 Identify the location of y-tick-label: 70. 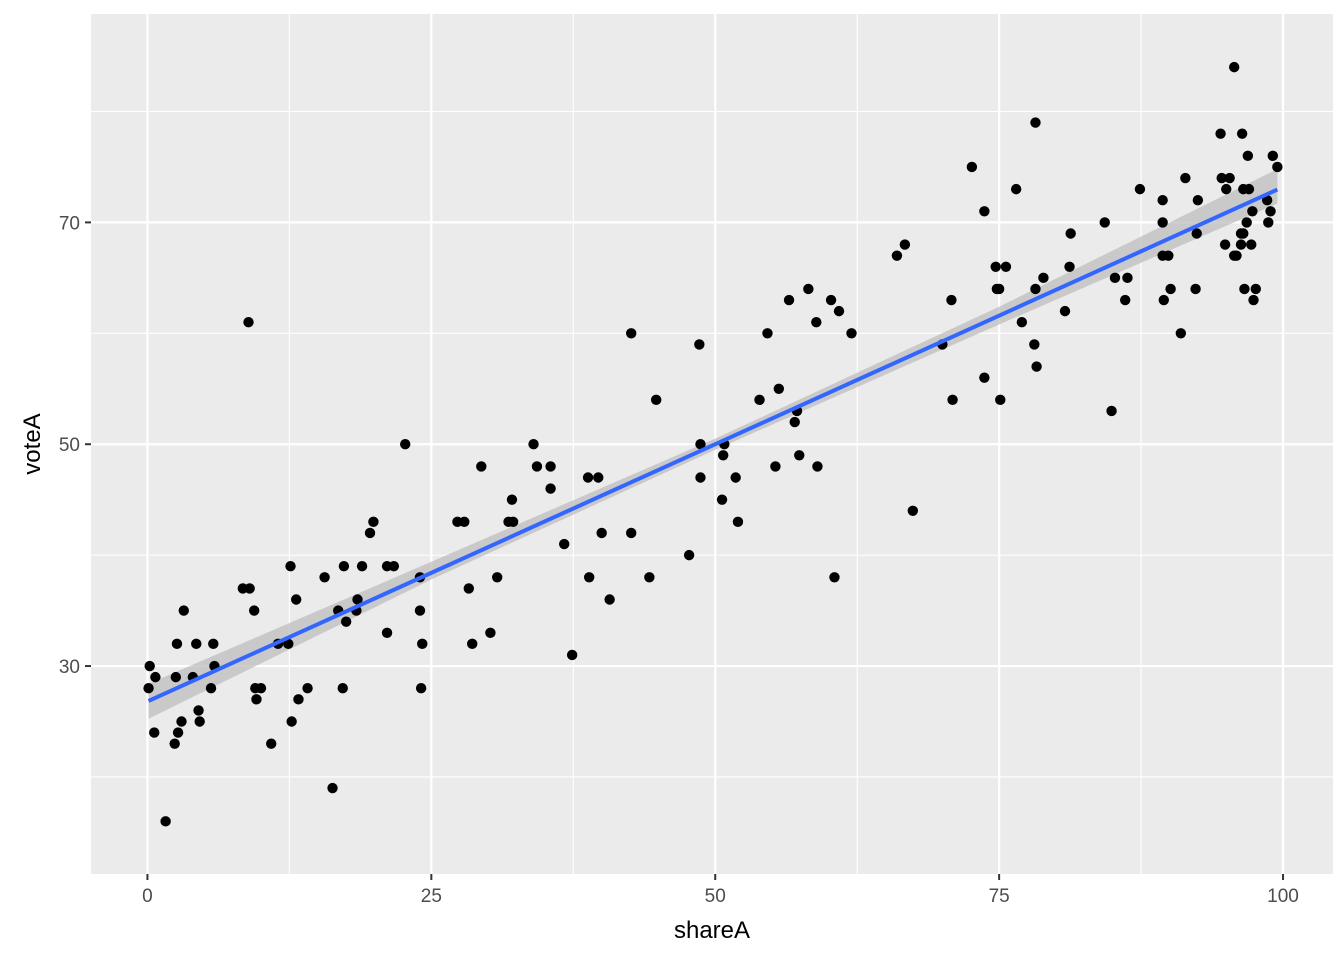
(69, 223).